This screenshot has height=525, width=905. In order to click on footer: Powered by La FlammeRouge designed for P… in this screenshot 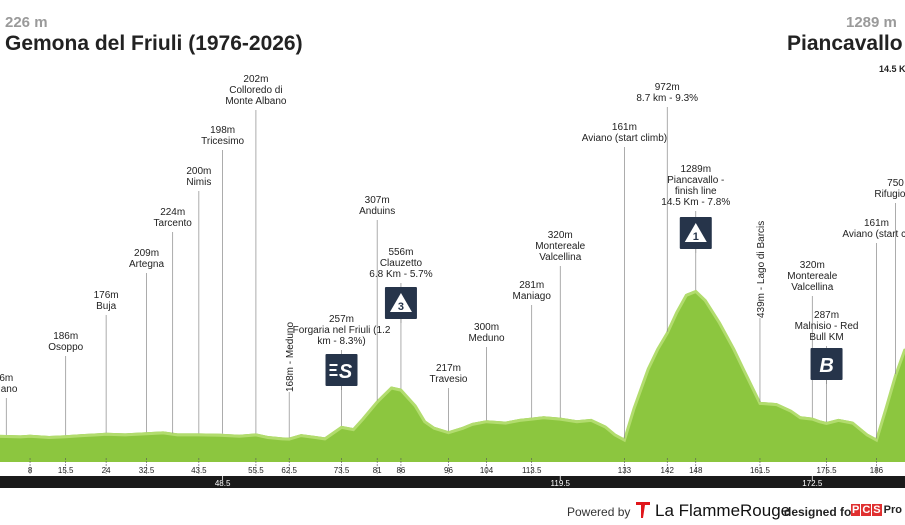, I will do `click(452, 510)`.